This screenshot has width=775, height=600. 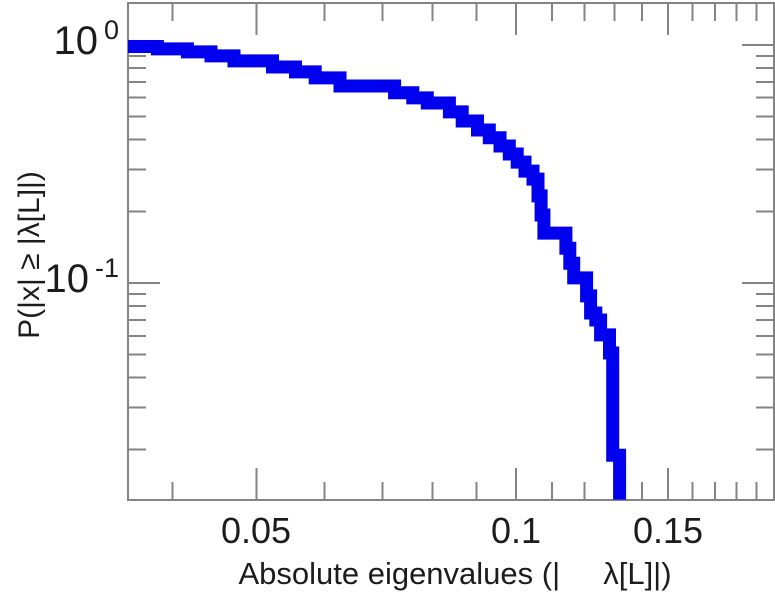 What do you see at coordinates (455, 573) in the screenshot?
I see `x-axis-title: Absolute eigenvalues (| λ[L]|)` at bounding box center [455, 573].